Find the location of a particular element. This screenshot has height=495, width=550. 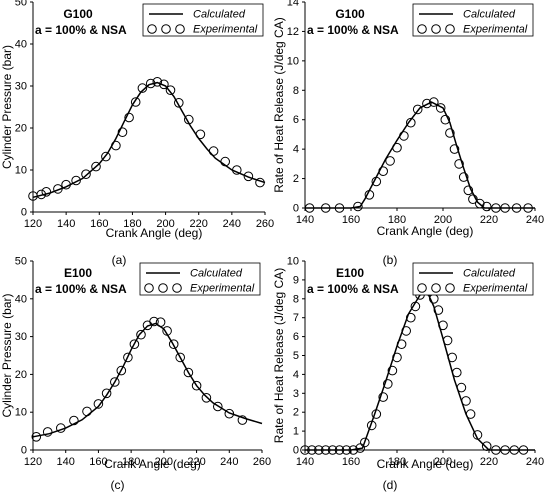

y-tick-label: 1 is located at coordinates (296, 432).